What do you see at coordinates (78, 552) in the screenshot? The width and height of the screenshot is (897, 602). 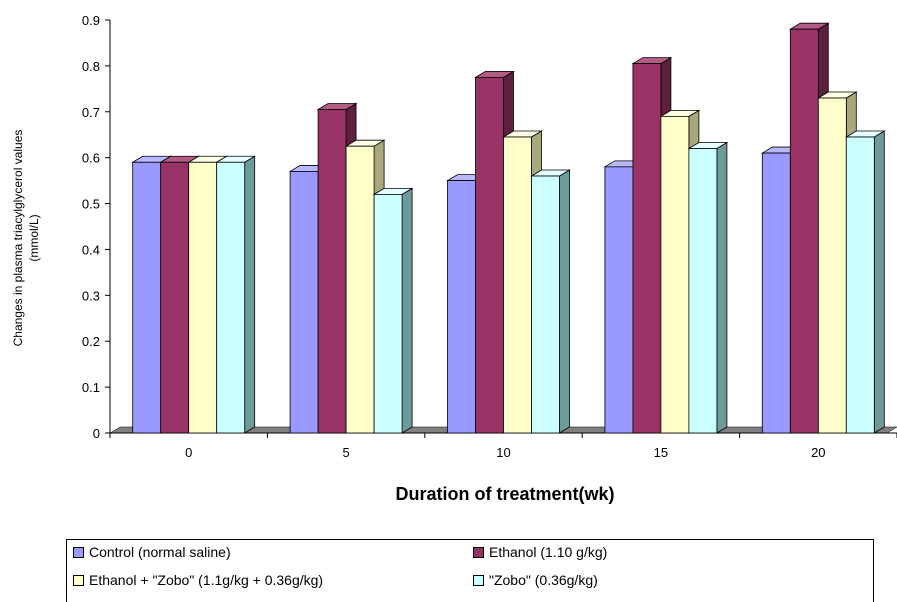 I see `legend-swatch-control` at bounding box center [78, 552].